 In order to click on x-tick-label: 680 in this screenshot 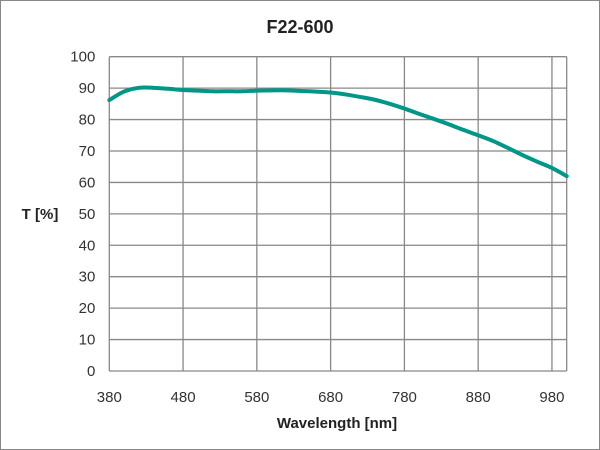, I will do `click(330, 397)`.